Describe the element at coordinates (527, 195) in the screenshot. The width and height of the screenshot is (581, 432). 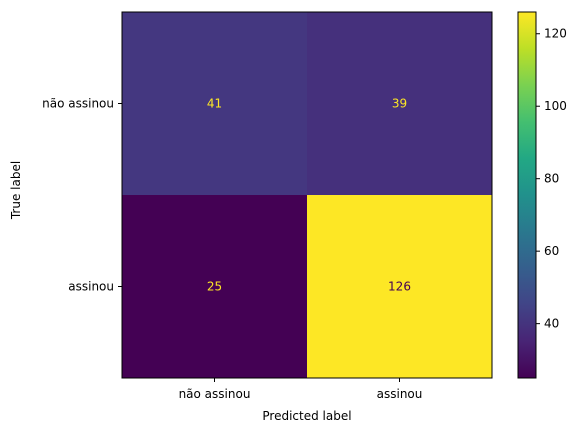
I see `colorbar-gradient` at that location.